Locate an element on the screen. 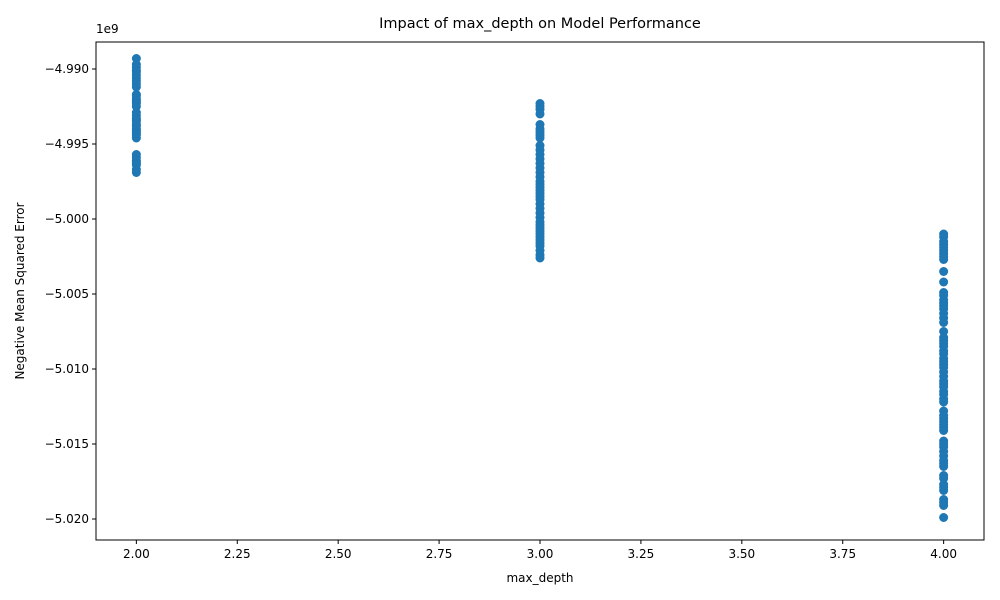  y-tick-label: −4.990 is located at coordinates (67, 69).